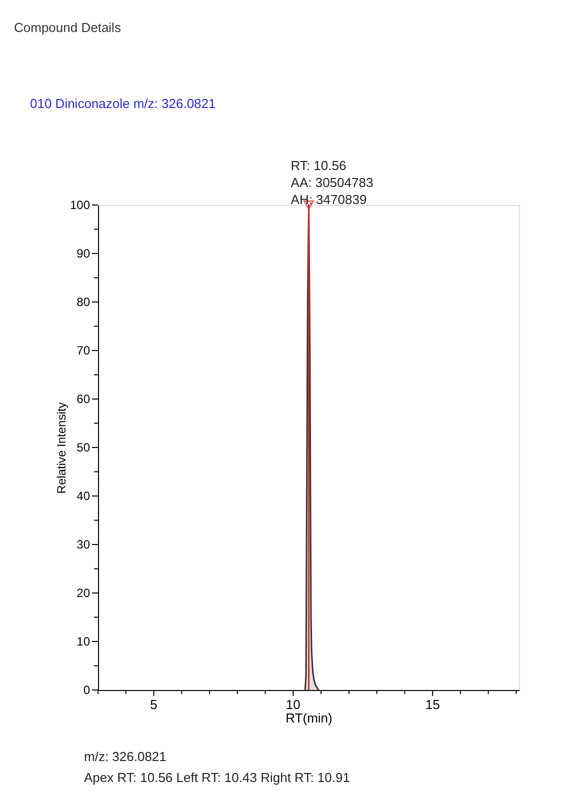 The width and height of the screenshot is (564, 807). What do you see at coordinates (125, 756) in the screenshot?
I see `text: m/z: 326.0821` at bounding box center [125, 756].